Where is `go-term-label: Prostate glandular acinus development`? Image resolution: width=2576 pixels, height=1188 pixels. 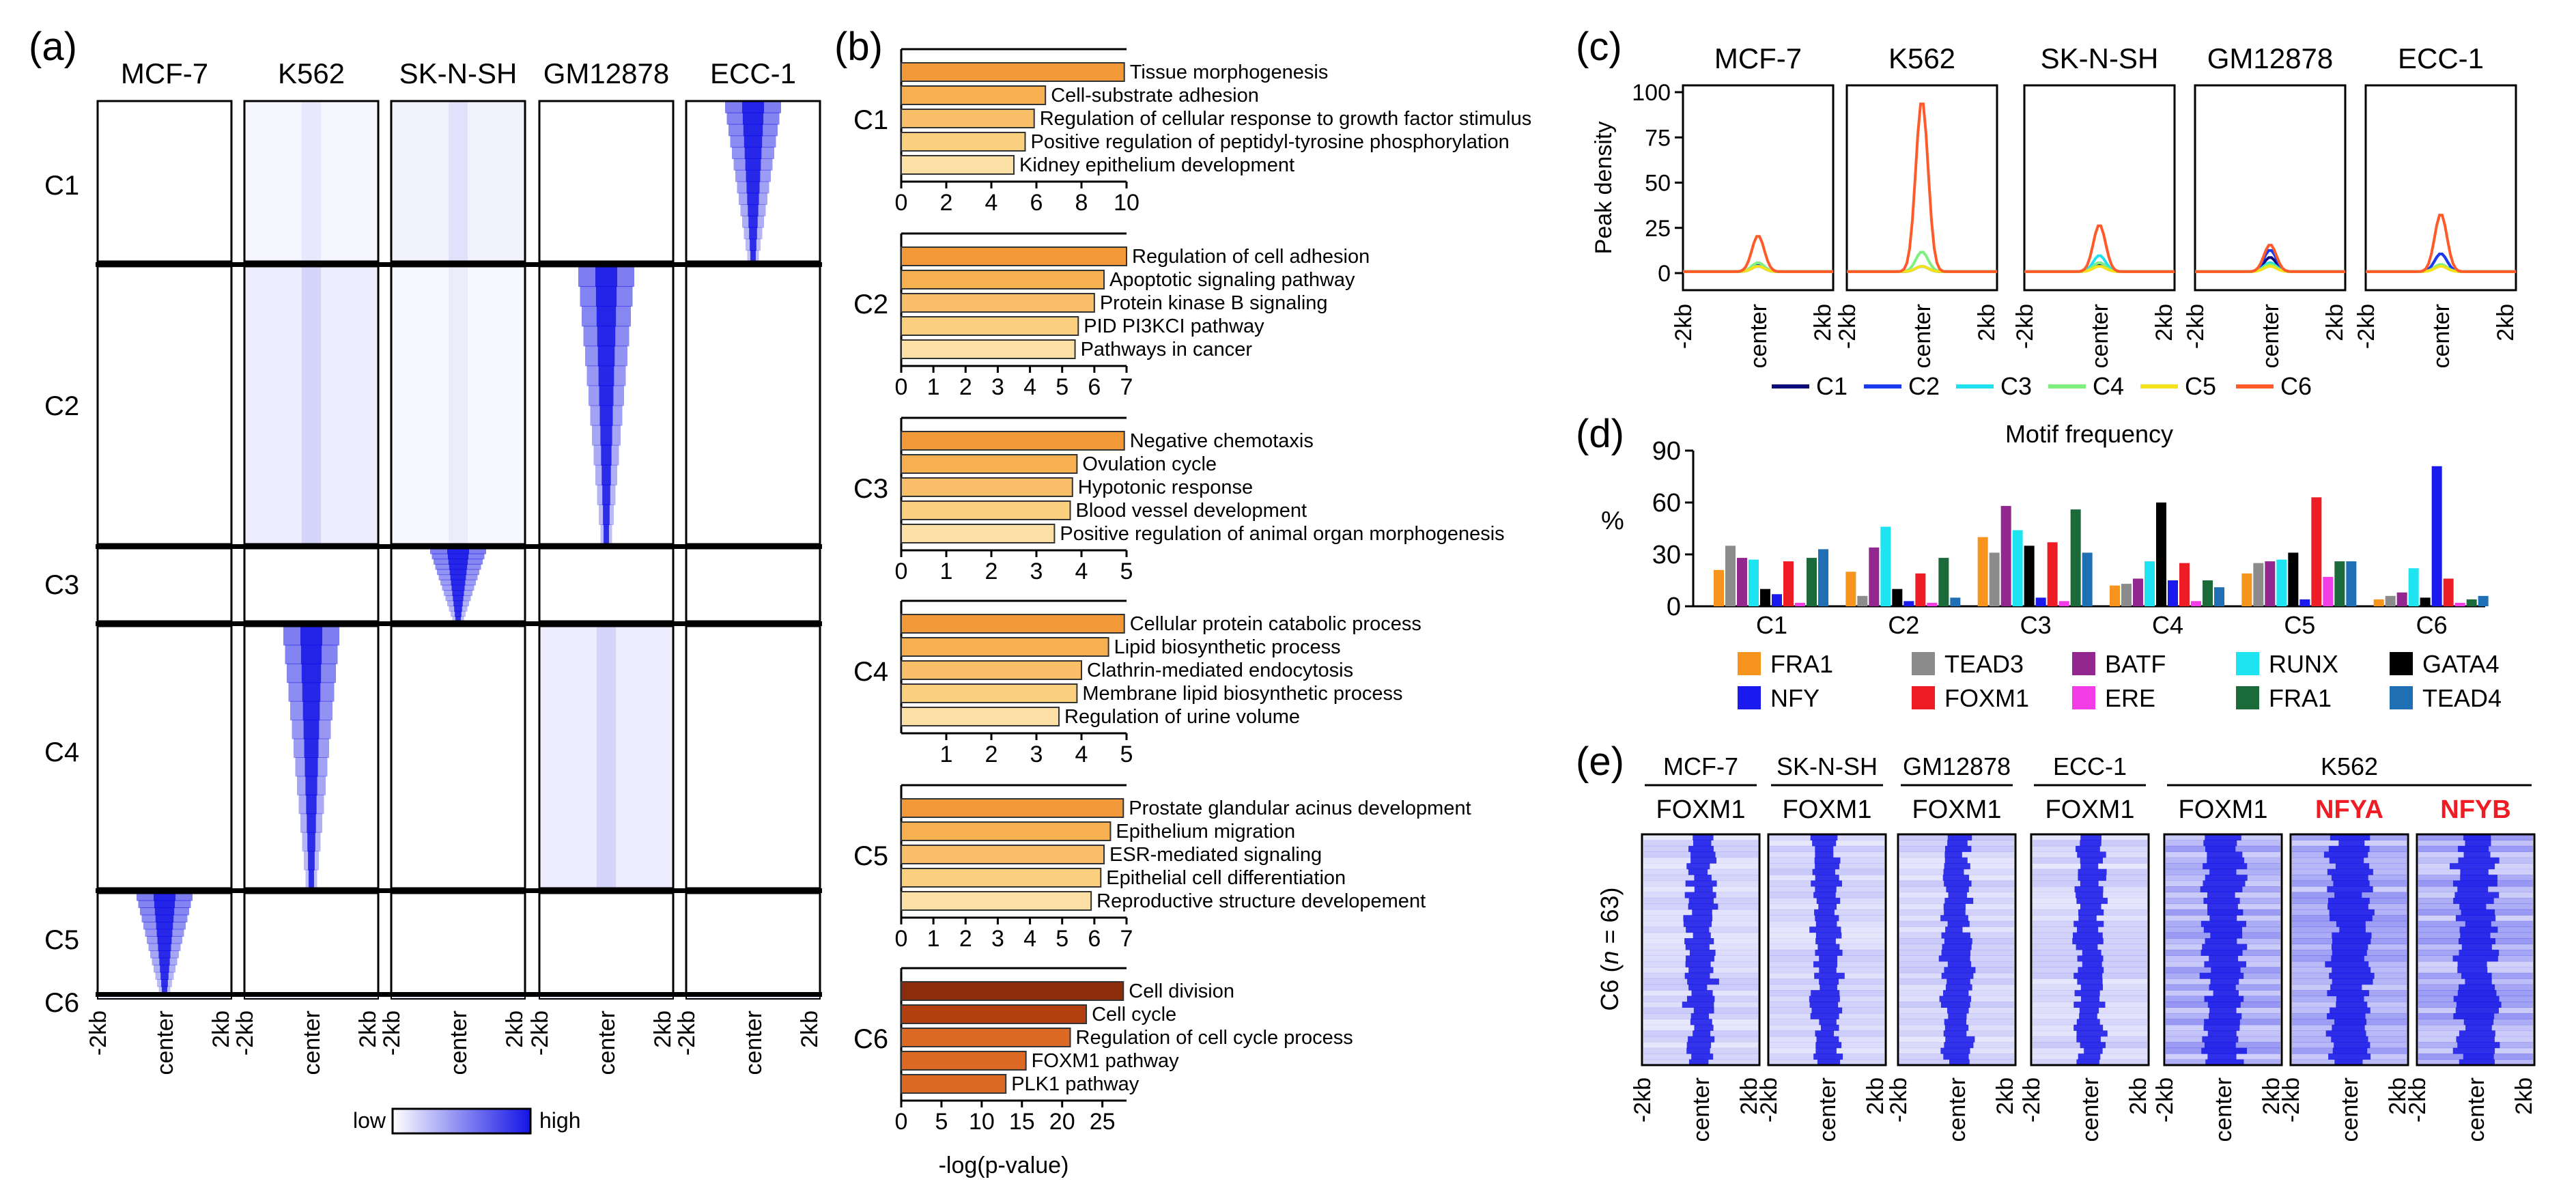 go-term-label: Prostate glandular acinus development is located at coordinates (1300, 808).